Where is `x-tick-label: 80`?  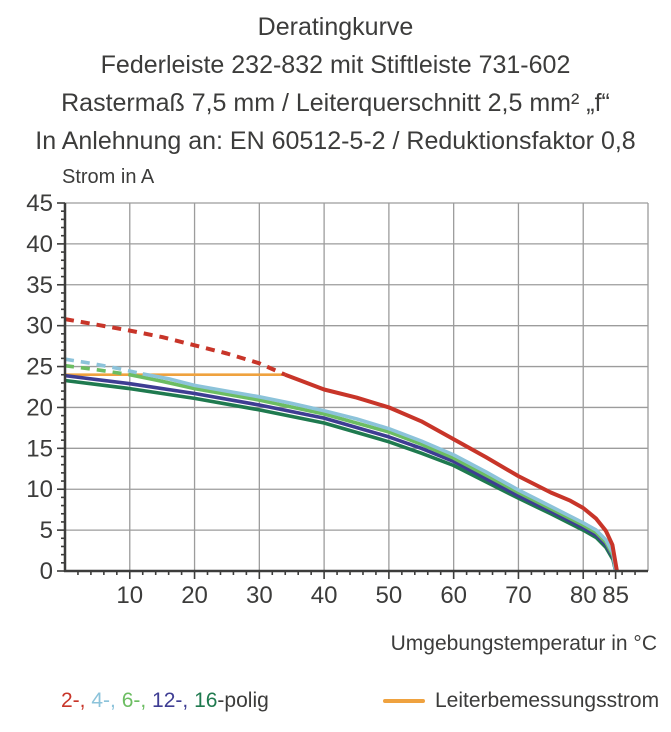 x-tick-label: 80 is located at coordinates (583, 595).